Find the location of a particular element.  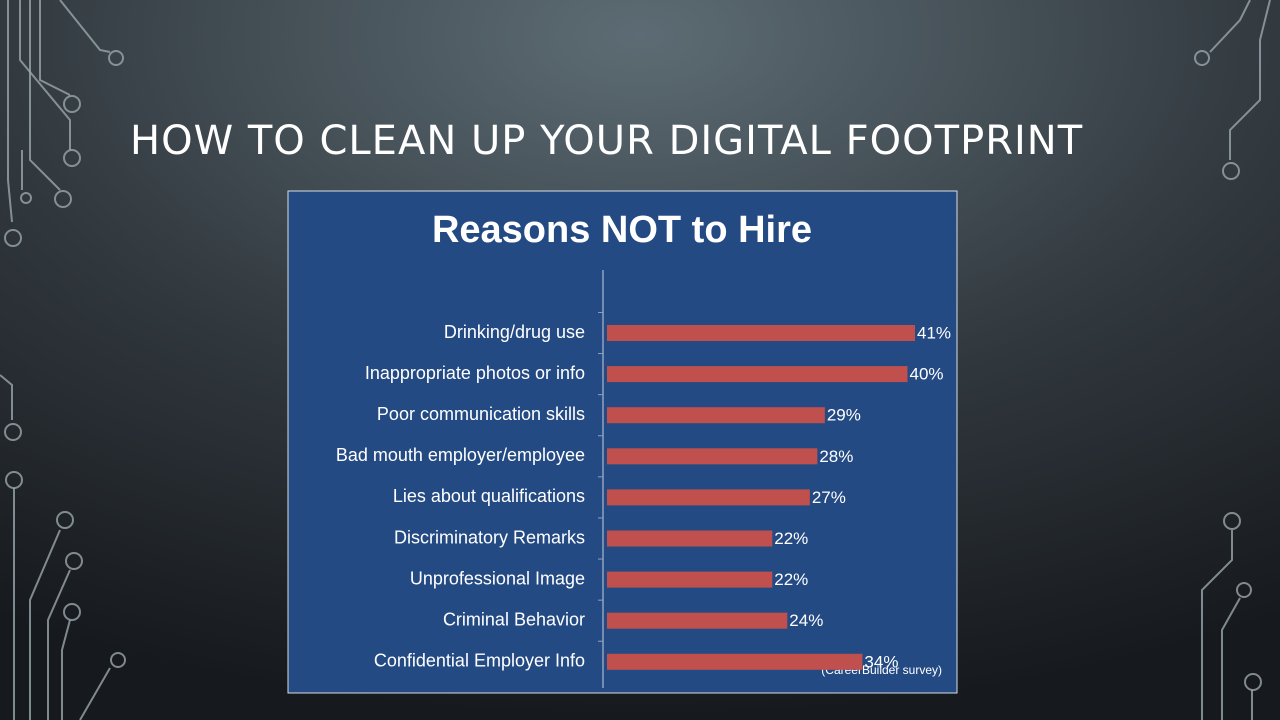

slide-title: HOW TO CLEAN UP YOUR DIGITAL FOOTPRINT is located at coordinates (606, 141).